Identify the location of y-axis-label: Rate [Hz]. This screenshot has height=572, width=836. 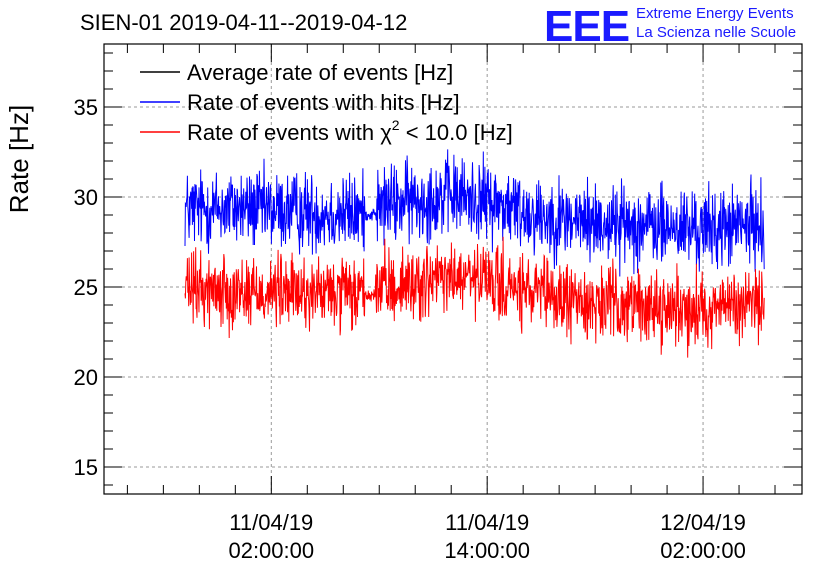
(19, 159).